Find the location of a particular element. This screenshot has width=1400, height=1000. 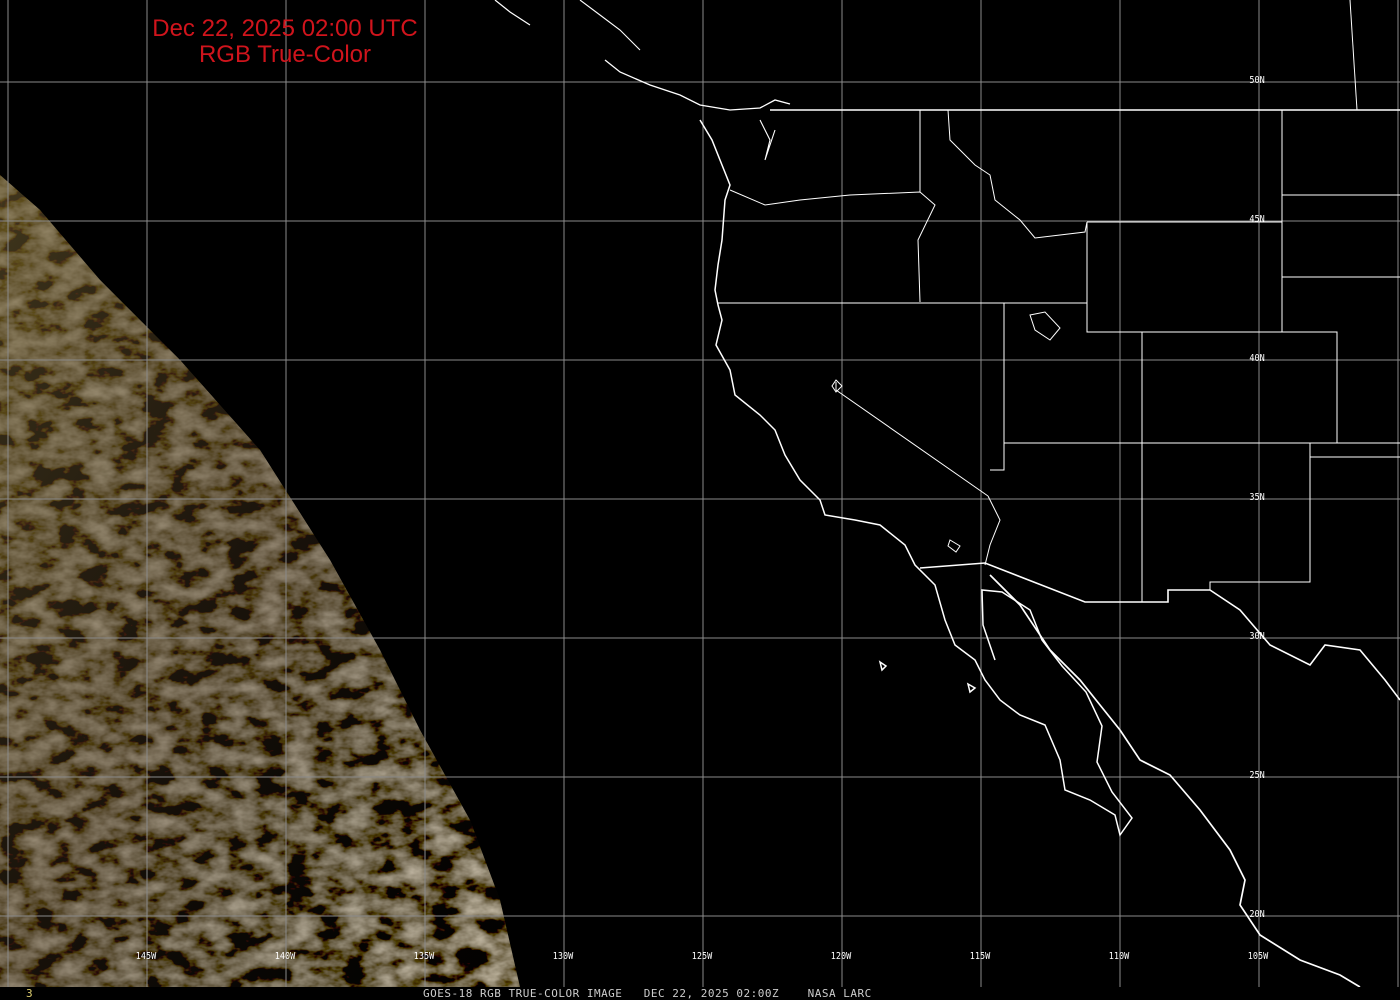

latitude-label: 35N is located at coordinates (1257, 497).